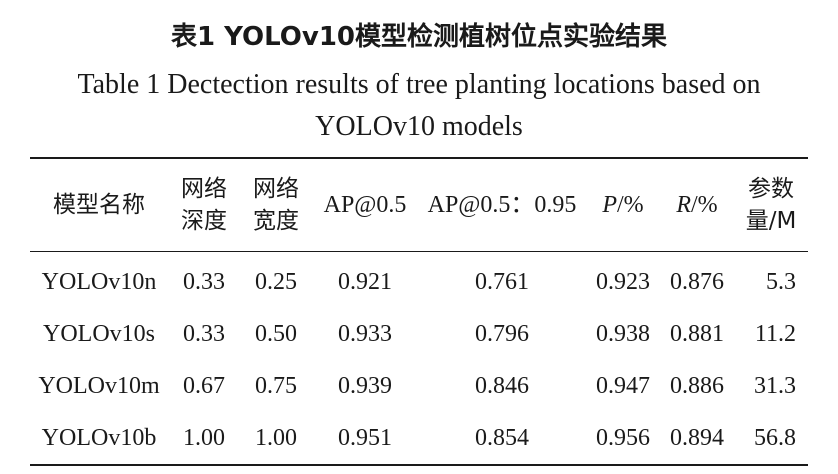 Image resolution: width=838 pixels, height=474 pixels. What do you see at coordinates (365, 385) in the screenshot?
I see `cell-ap50: 0.939` at bounding box center [365, 385].